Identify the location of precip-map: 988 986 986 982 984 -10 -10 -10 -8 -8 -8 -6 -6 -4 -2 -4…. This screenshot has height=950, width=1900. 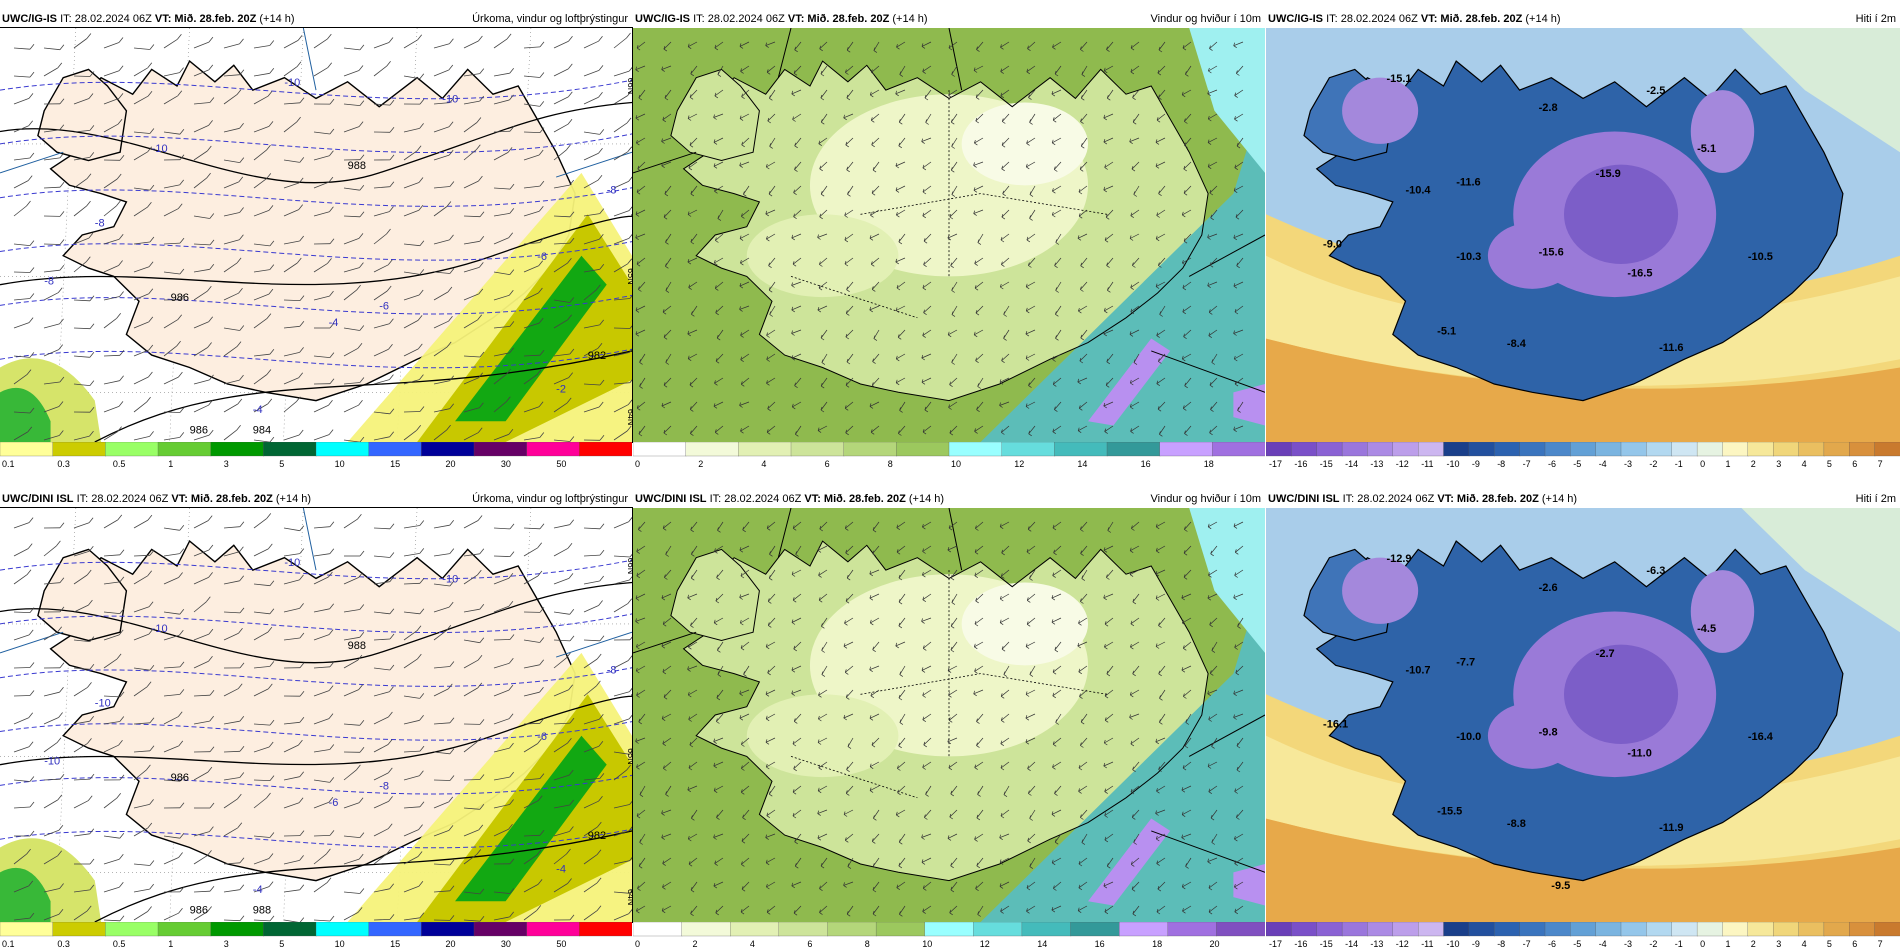
(316, 235).